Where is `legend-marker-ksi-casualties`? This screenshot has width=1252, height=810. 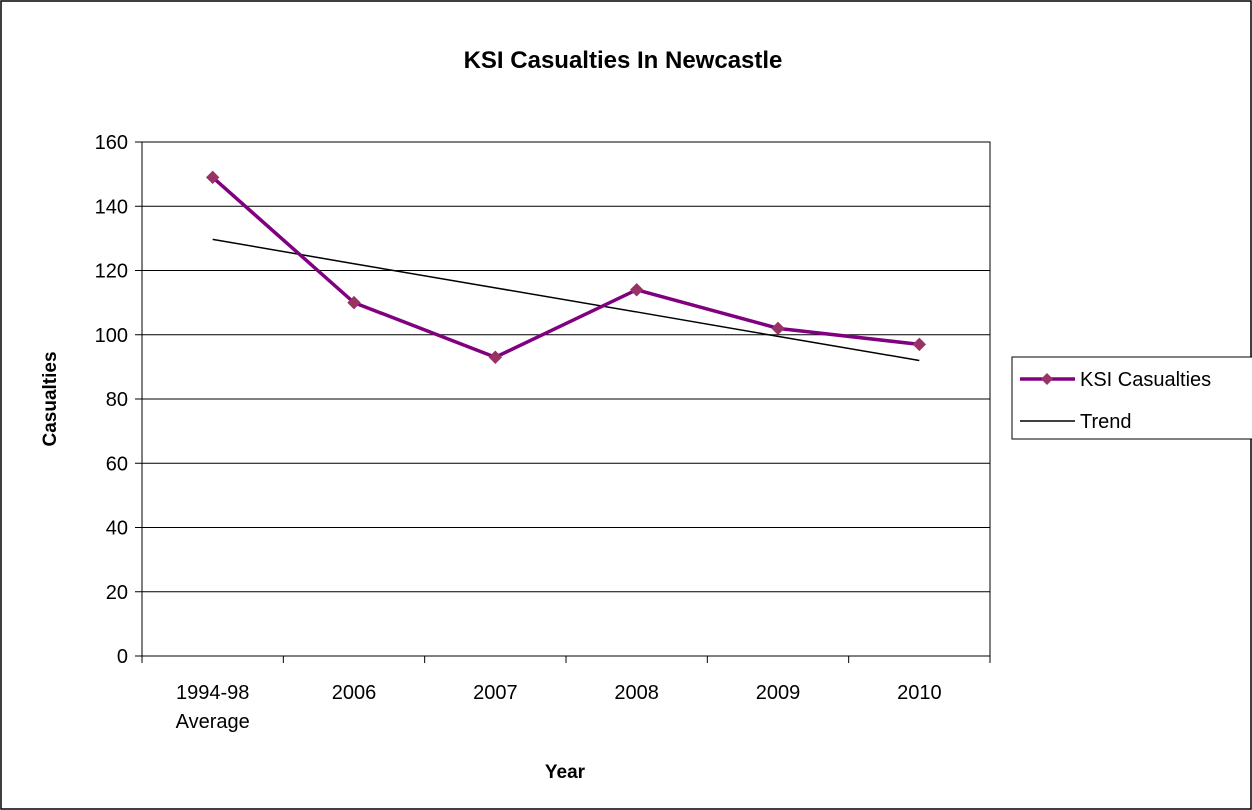
legend-marker-ksi-casualties is located at coordinates (1047, 379).